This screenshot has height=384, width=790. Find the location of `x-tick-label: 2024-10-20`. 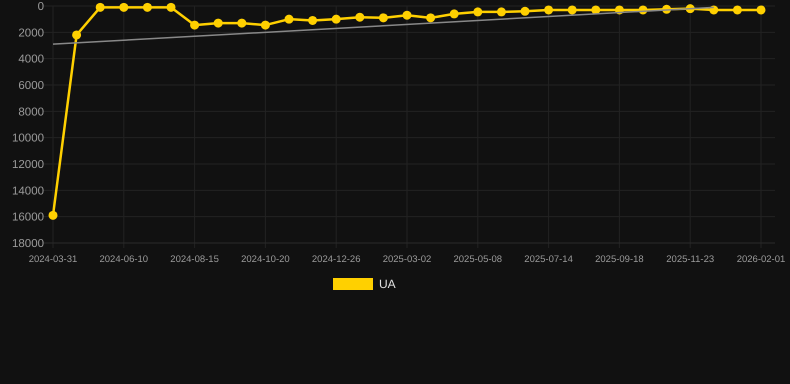

x-tick-label: 2024-10-20 is located at coordinates (265, 259).